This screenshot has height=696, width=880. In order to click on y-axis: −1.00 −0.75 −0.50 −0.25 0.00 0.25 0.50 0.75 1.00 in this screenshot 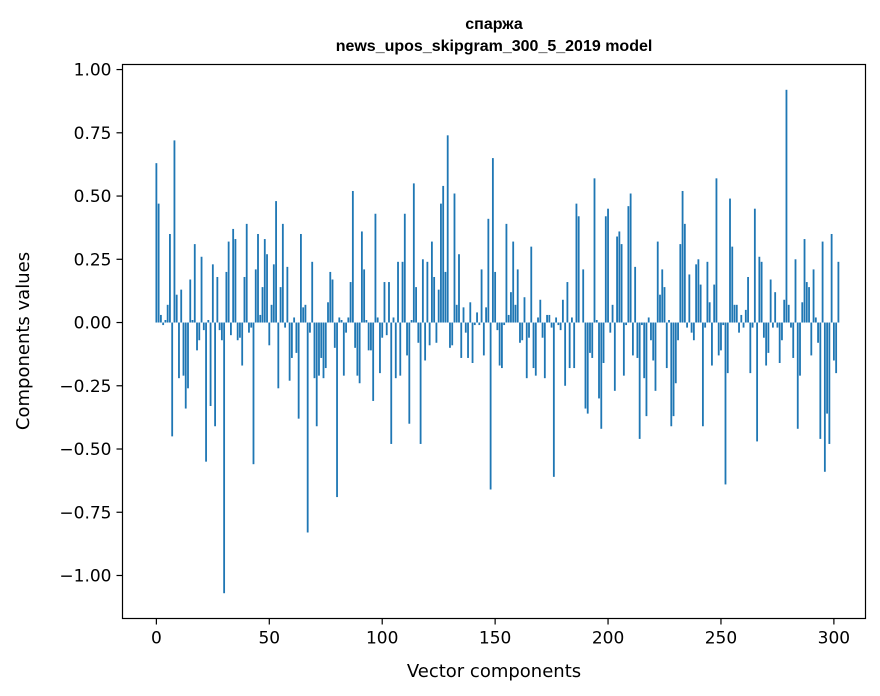, I will do `click(91, 323)`.